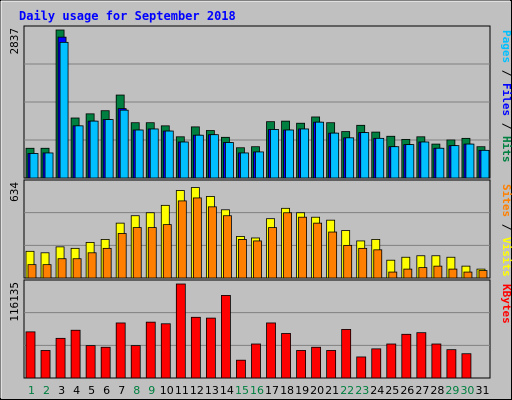  Describe the element at coordinates (197, 390) in the screenshot. I see `x-tick-label-day-12: 12` at that location.